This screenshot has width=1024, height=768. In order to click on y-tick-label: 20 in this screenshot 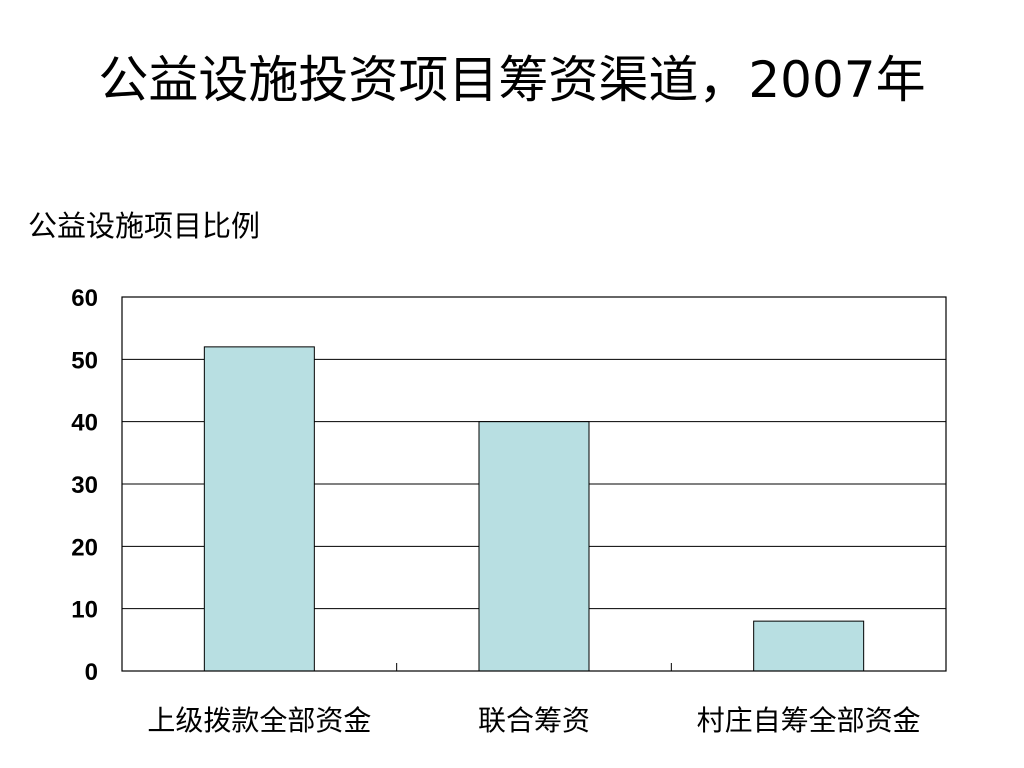, I will do `click(84, 547)`.